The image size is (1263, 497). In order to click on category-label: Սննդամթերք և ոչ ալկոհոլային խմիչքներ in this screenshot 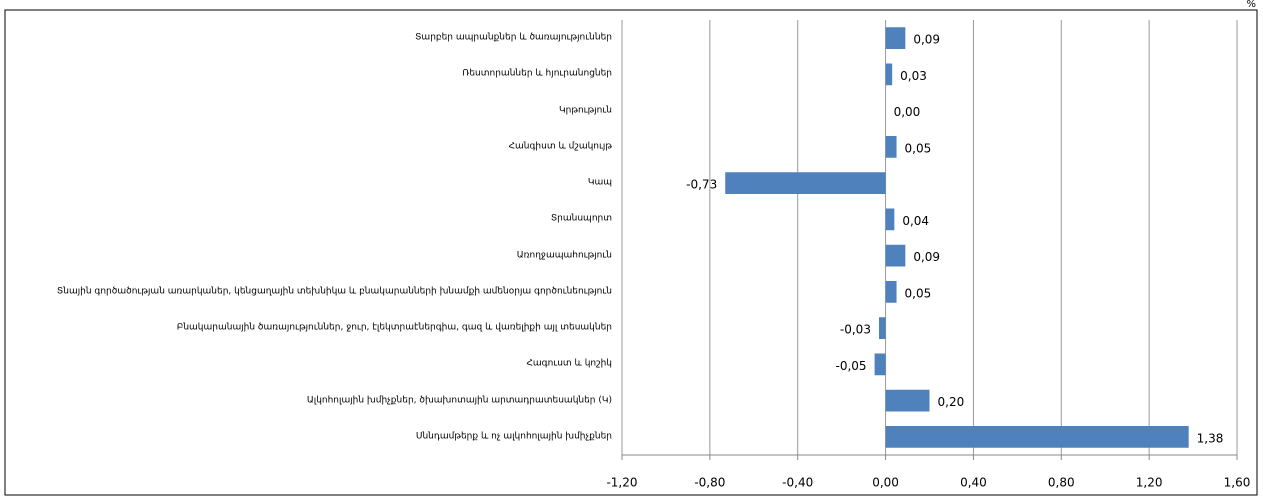, I will do `click(513, 436)`.